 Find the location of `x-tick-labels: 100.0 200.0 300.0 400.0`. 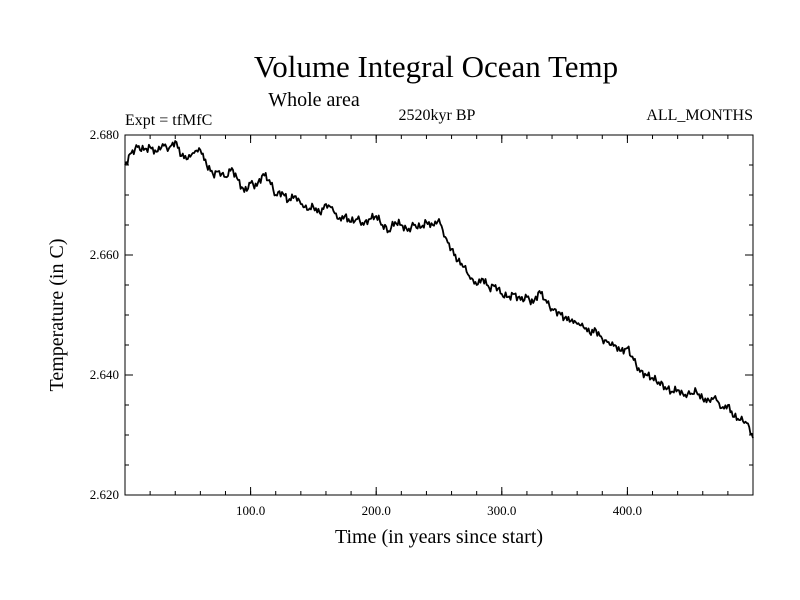

x-tick-labels: 100.0 200.0 300.0 400.0 is located at coordinates (439, 510).